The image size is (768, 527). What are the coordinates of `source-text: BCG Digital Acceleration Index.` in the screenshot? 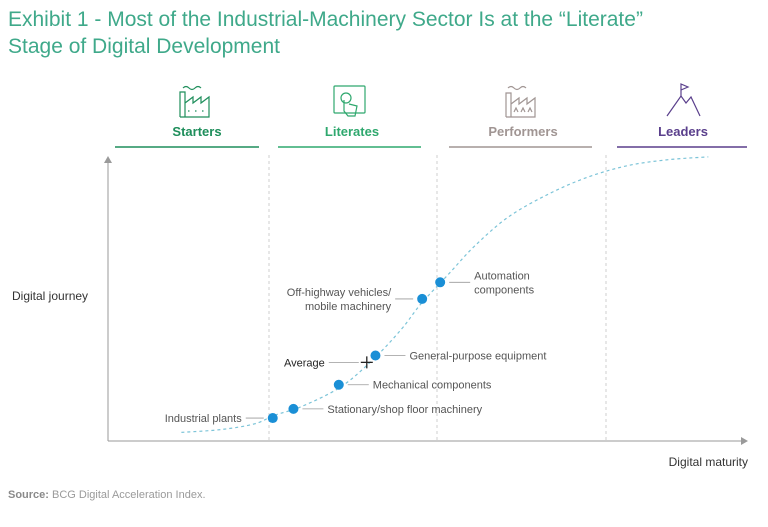 It's located at (129, 495).